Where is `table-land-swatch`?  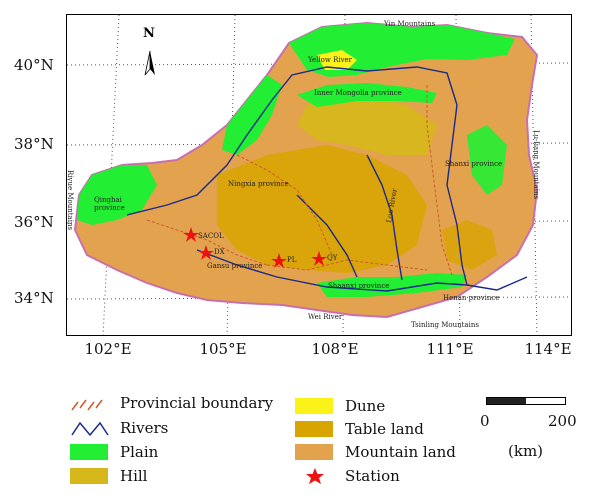
table-land-swatch is located at coordinates (314, 429).